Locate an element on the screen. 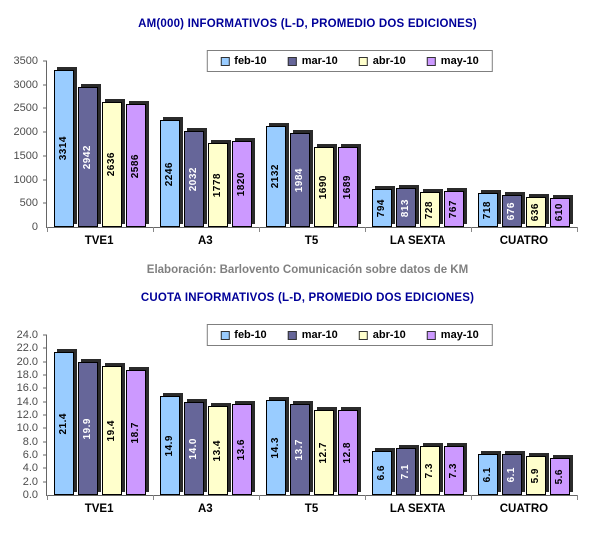 Image resolution: width=615 pixels, height=539 pixels. y-axis-tick-label: 3500 is located at coordinates (25, 61).